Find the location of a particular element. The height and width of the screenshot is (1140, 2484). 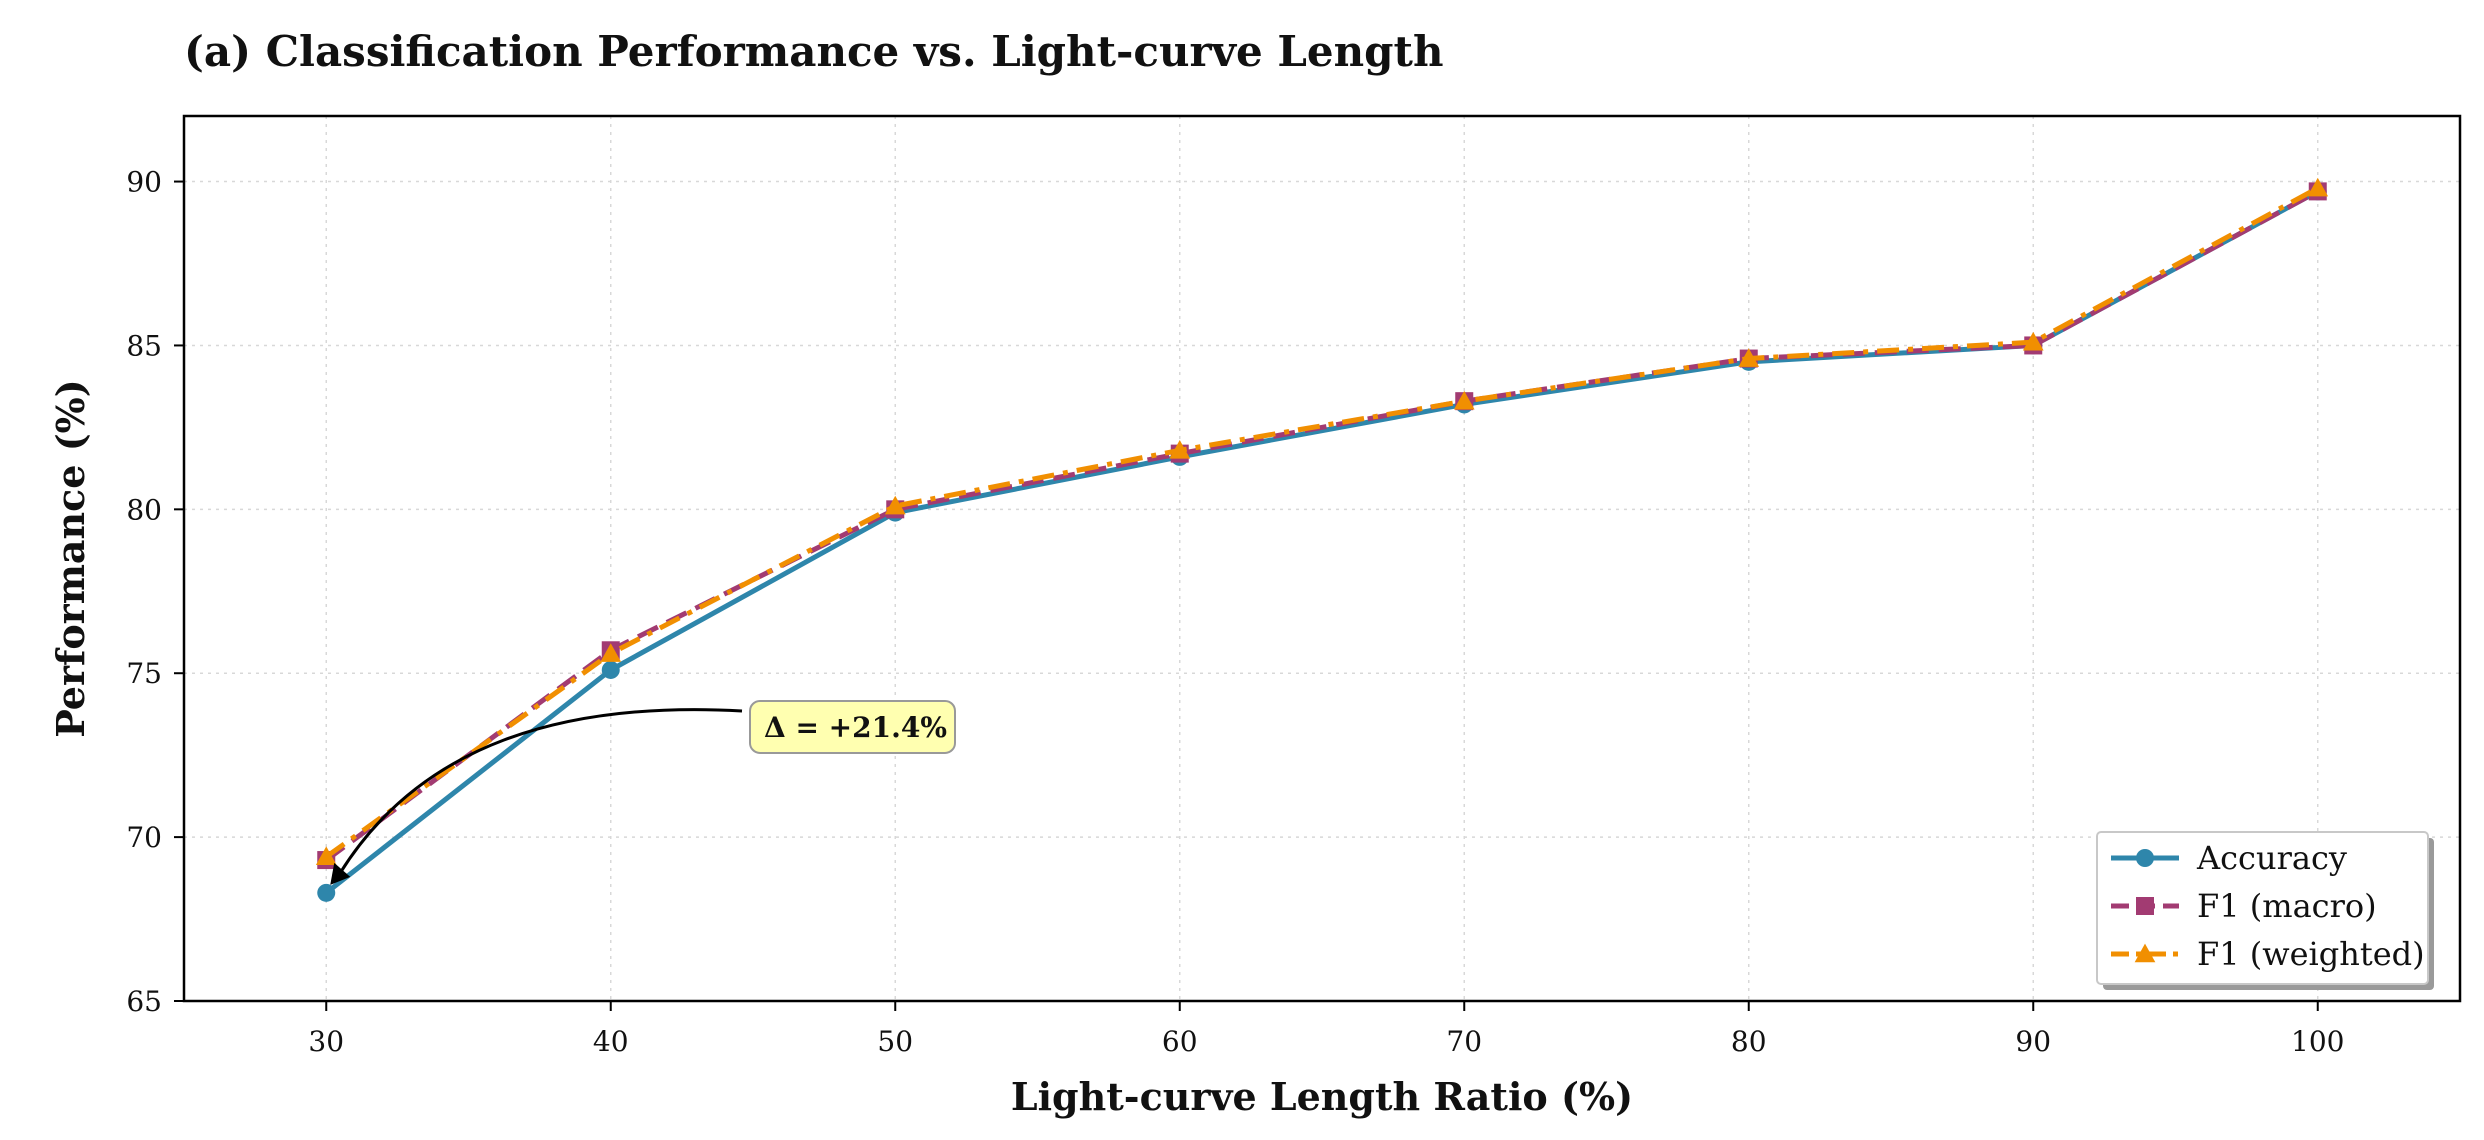

x-tick-label-70: 70 is located at coordinates (1464, 1041).